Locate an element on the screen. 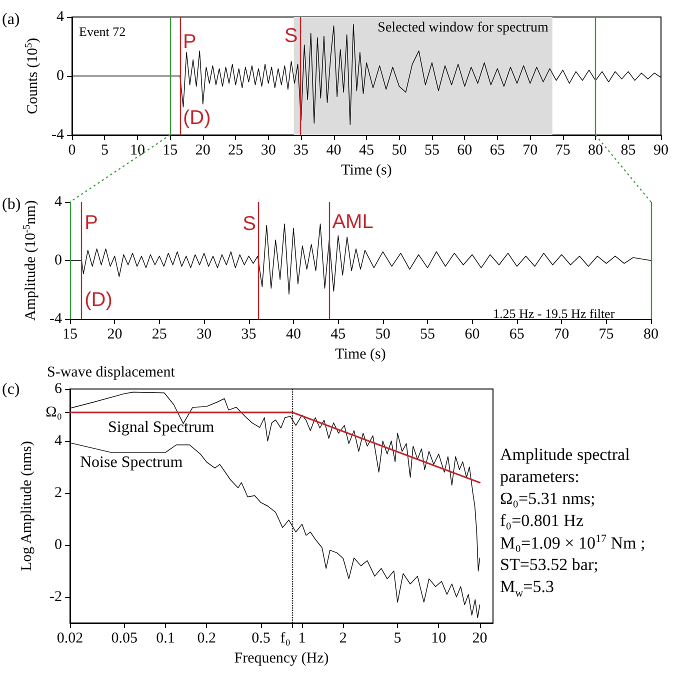 The width and height of the screenshot is (673, 678). x-tick-label: 0.02 is located at coordinates (70, 638).